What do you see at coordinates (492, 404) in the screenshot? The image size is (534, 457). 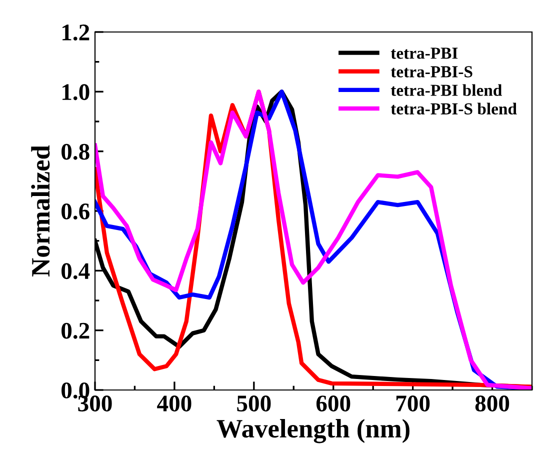 I see `x-tick-label: 800` at bounding box center [492, 404].